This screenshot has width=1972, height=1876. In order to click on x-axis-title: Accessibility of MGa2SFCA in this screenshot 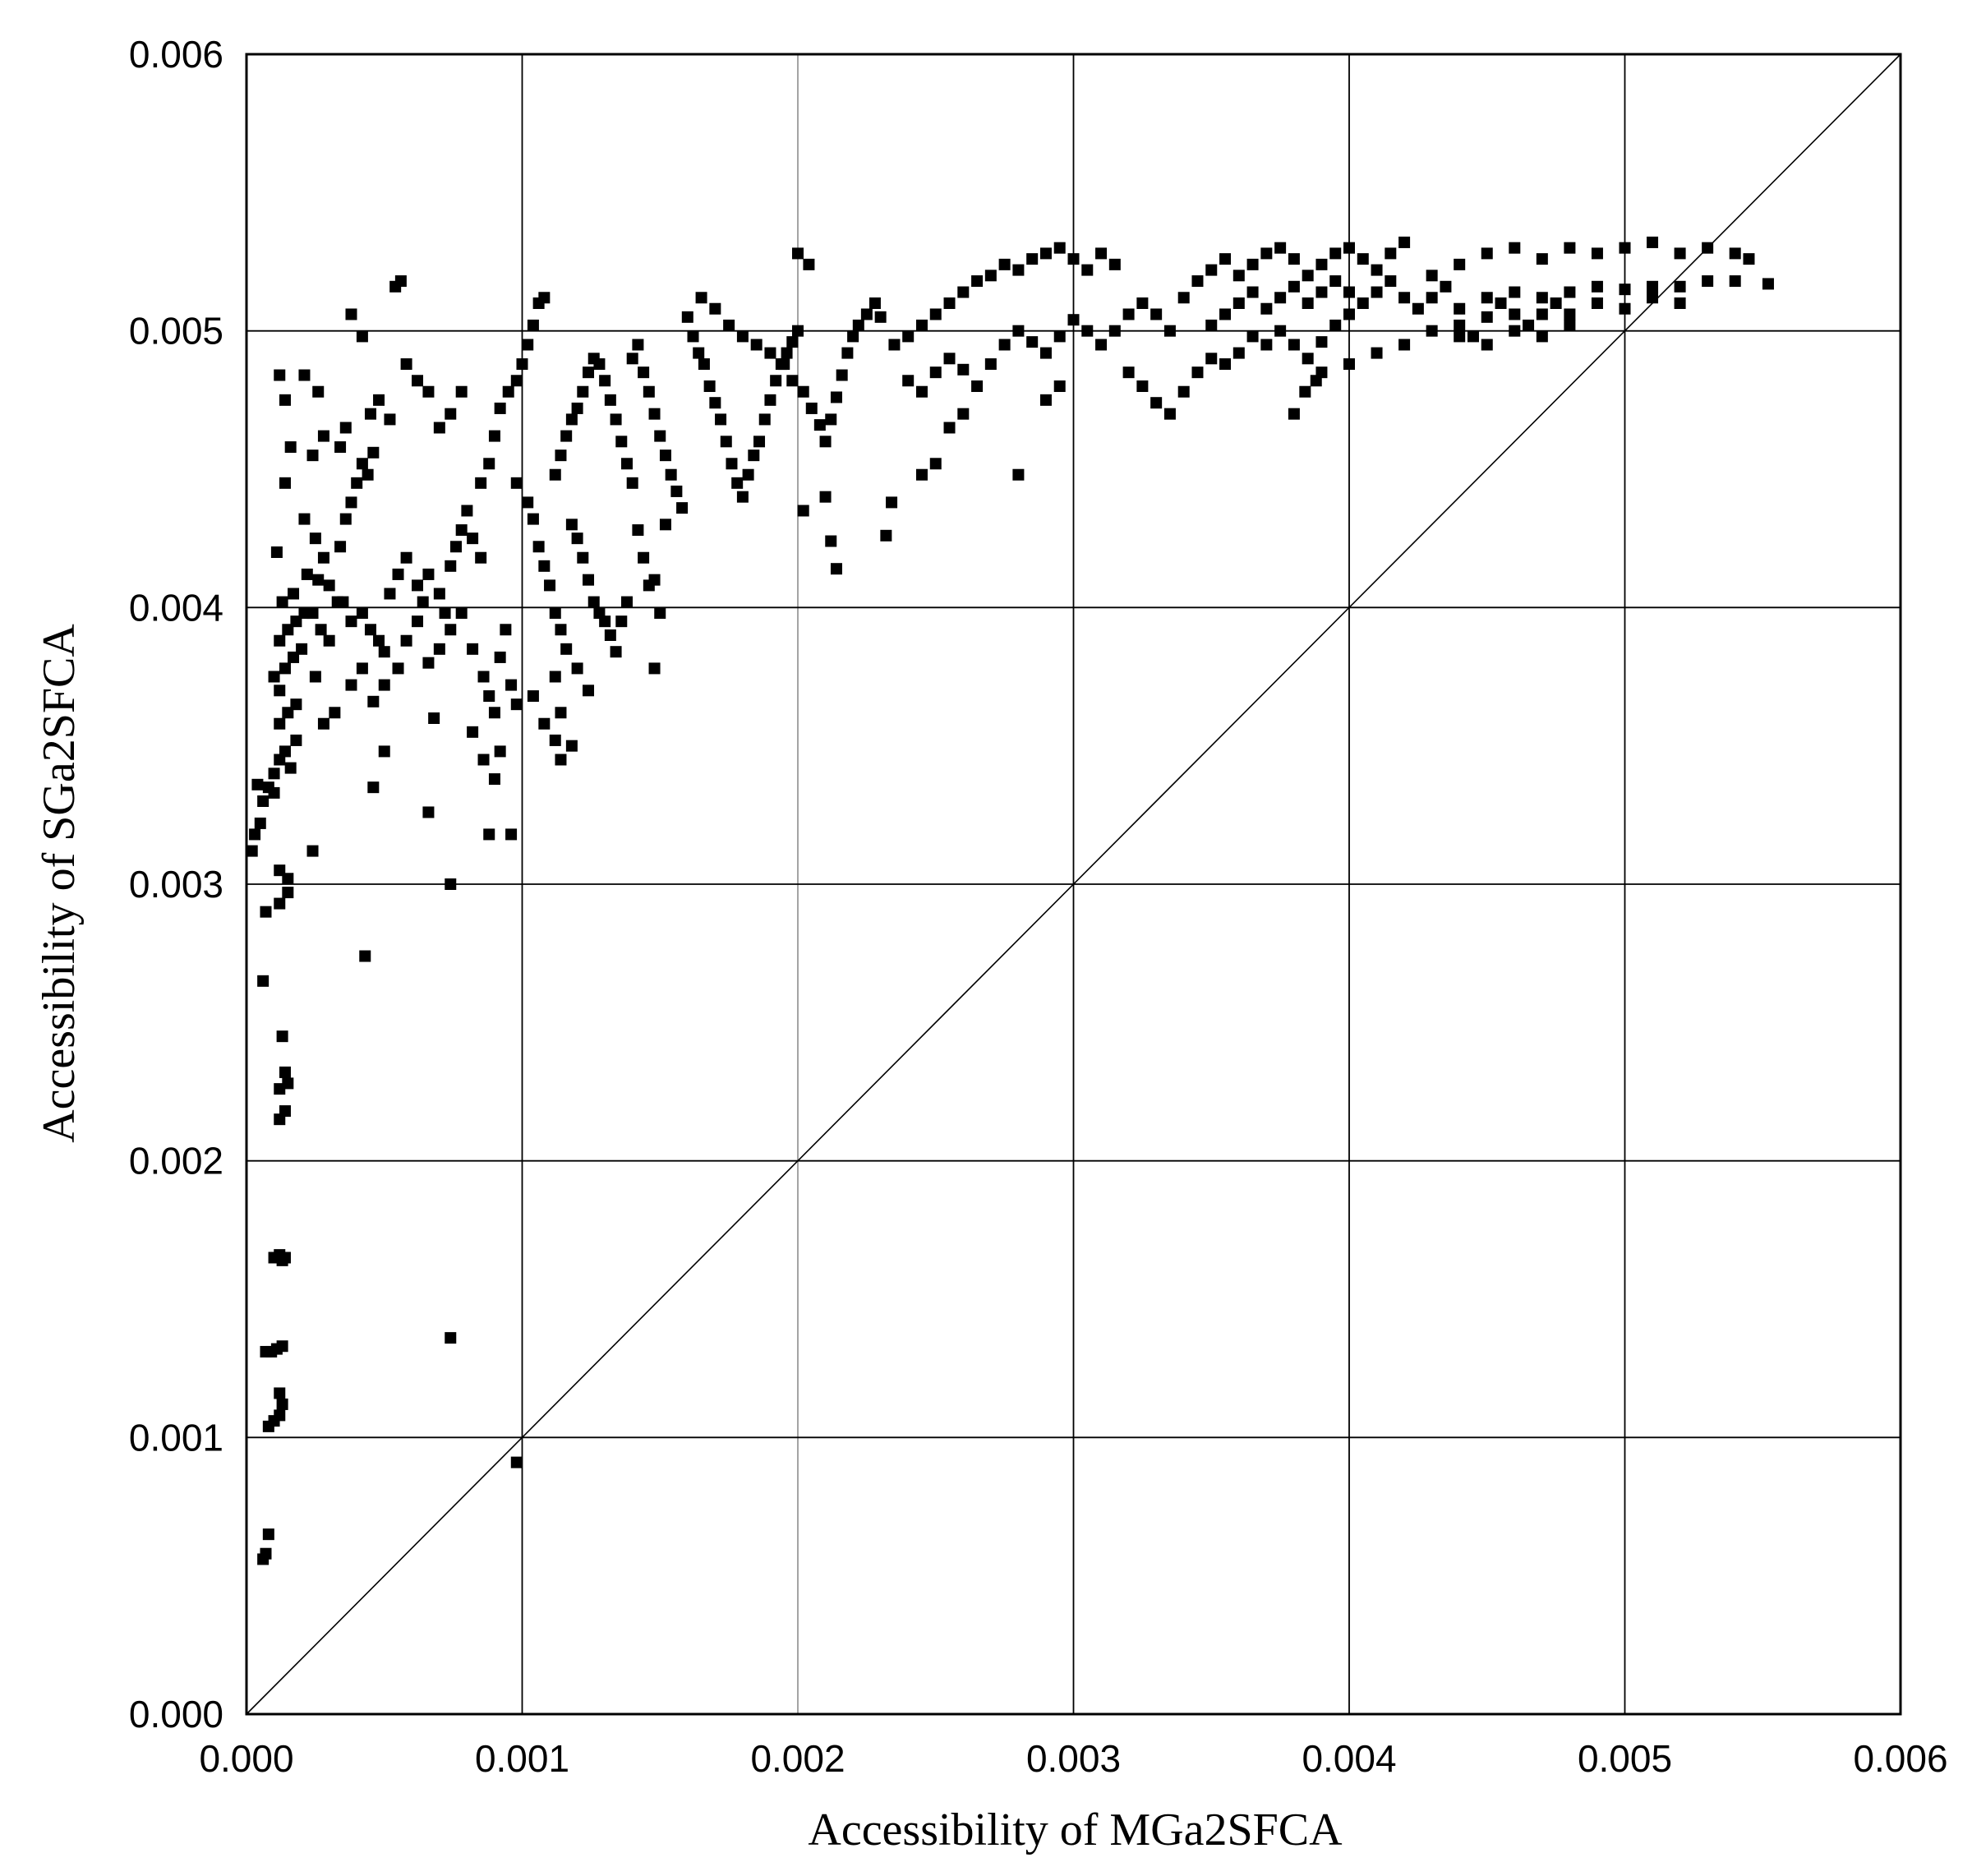, I will do `click(1076, 1830)`.